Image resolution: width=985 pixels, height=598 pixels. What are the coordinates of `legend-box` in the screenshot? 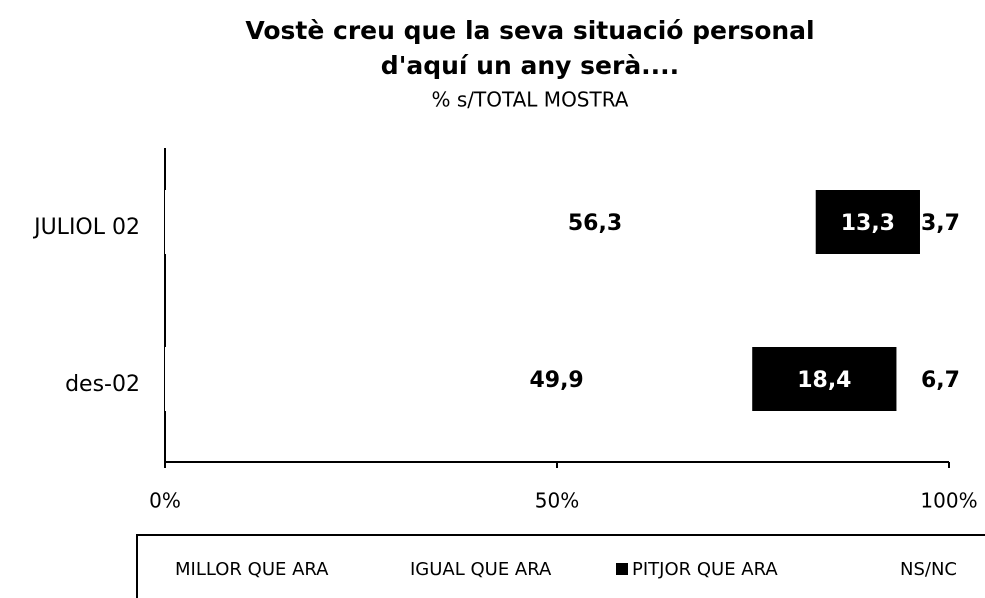 It's located at (560, 566).